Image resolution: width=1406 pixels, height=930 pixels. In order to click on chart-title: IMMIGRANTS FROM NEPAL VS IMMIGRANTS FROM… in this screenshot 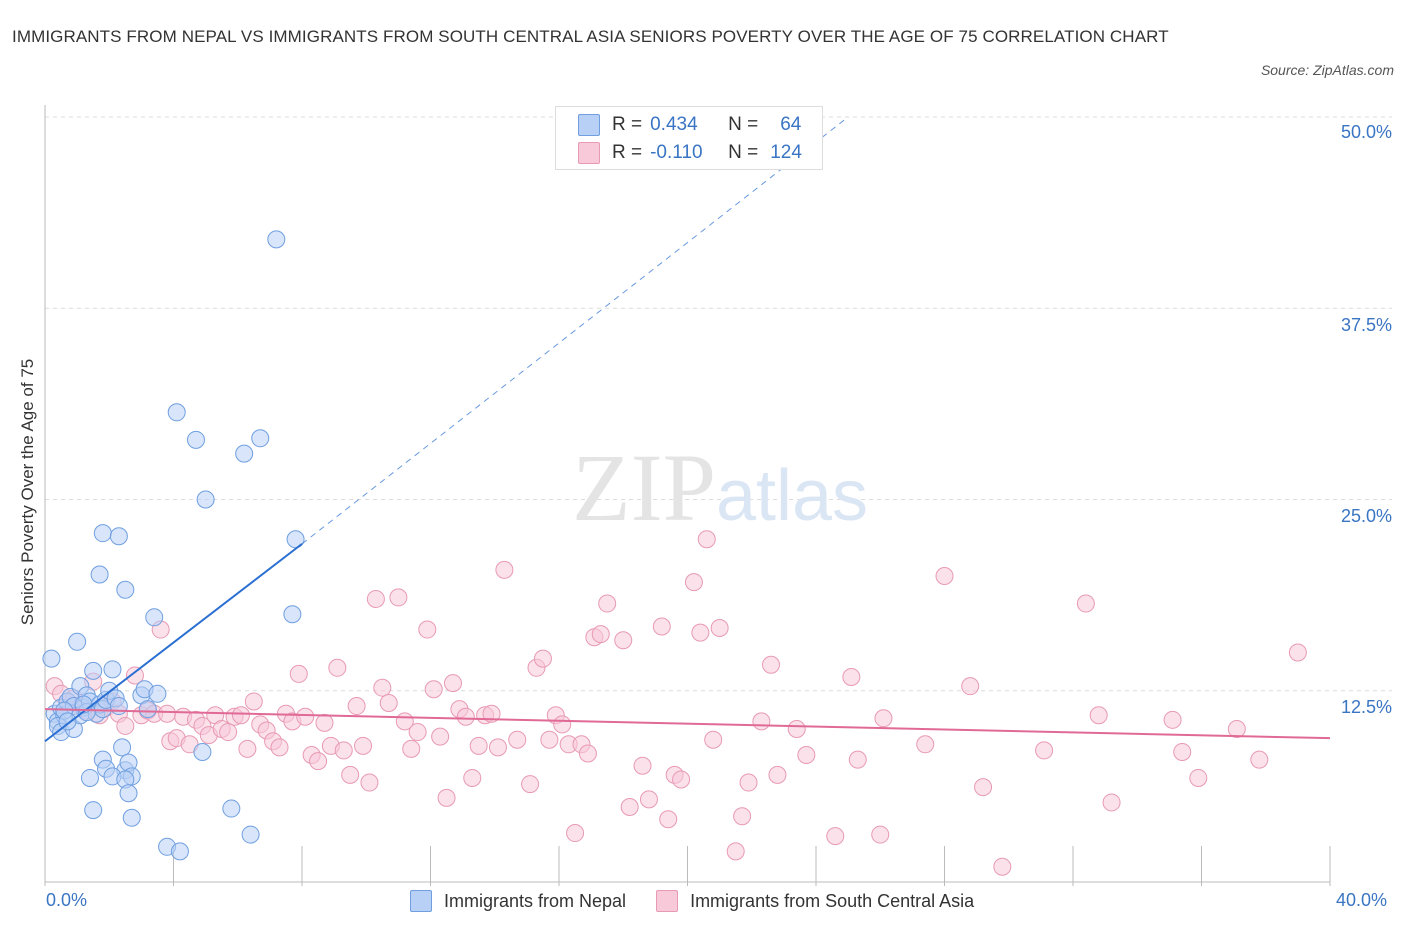, I will do `click(590, 36)`.